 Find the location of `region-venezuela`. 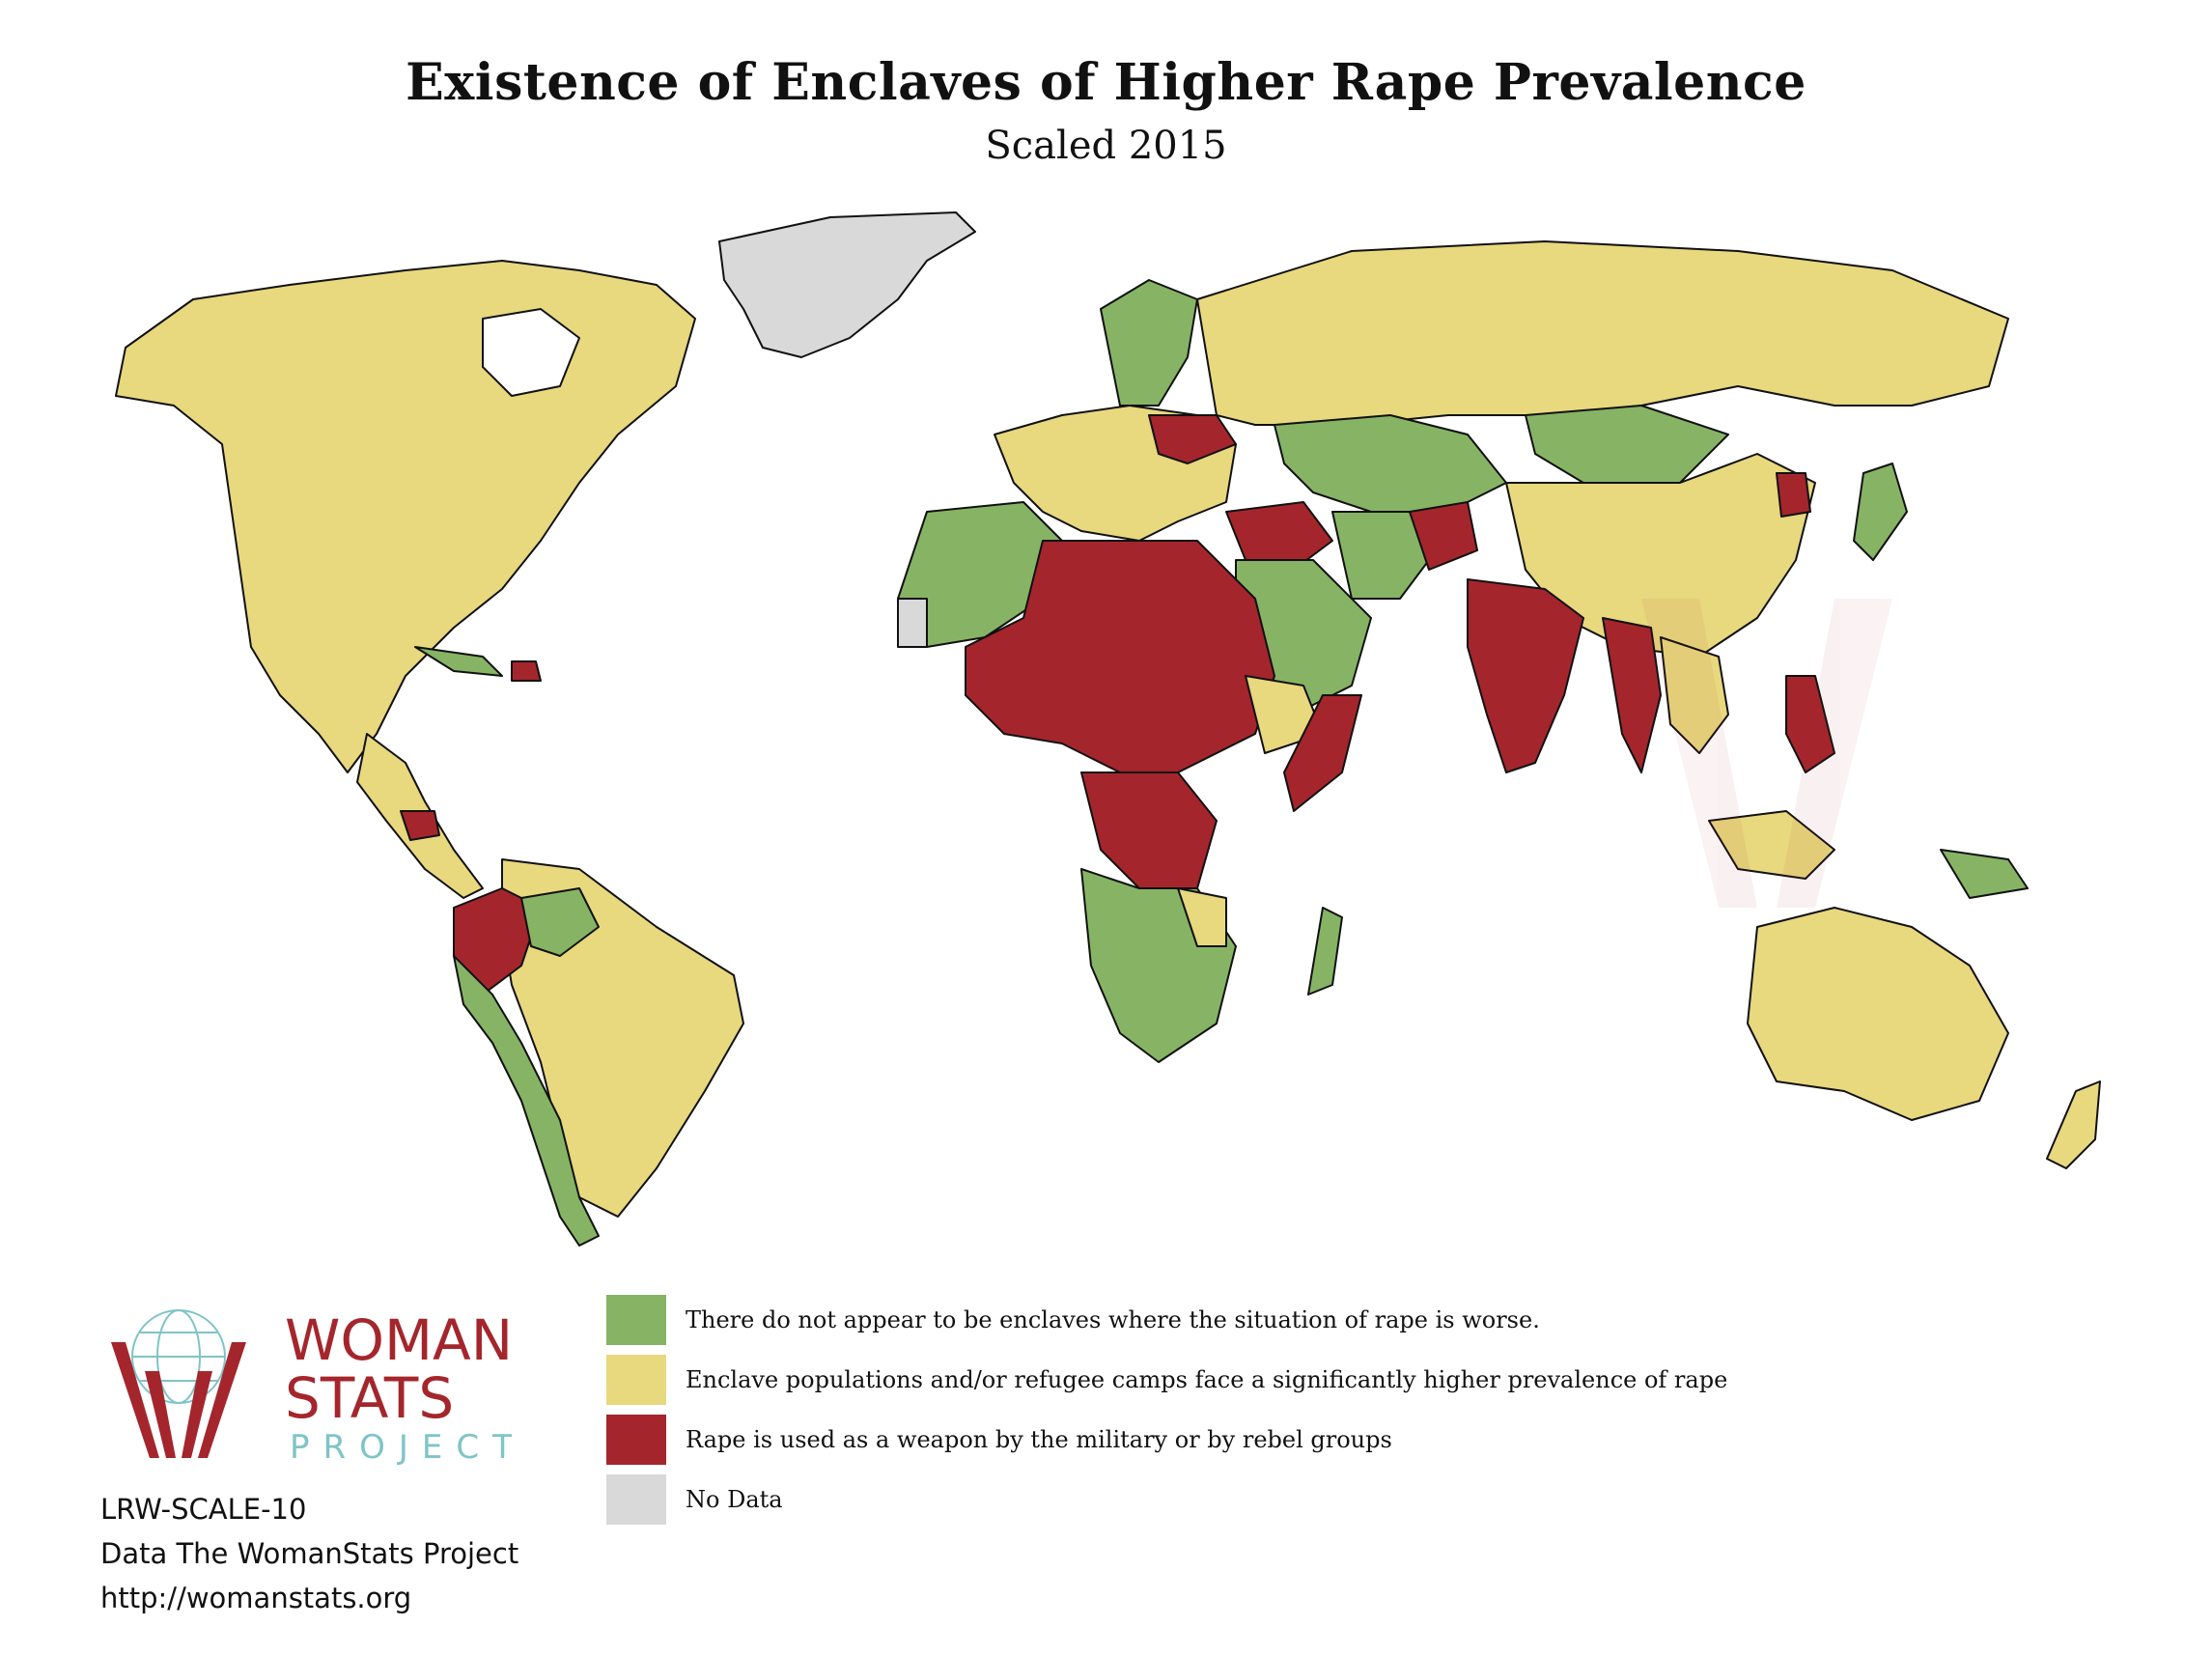

region-venezuela is located at coordinates (560, 922).